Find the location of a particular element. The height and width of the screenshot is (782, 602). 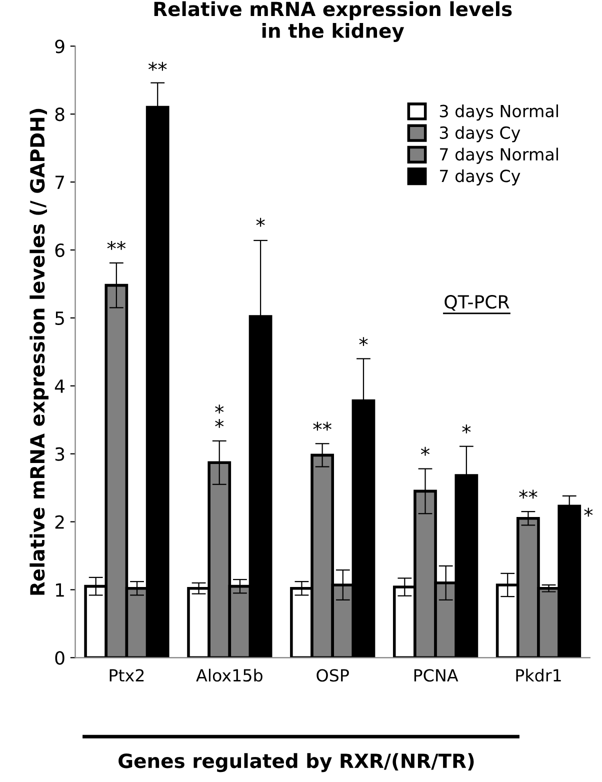

legend-label: 3 days Normal is located at coordinates (499, 112).